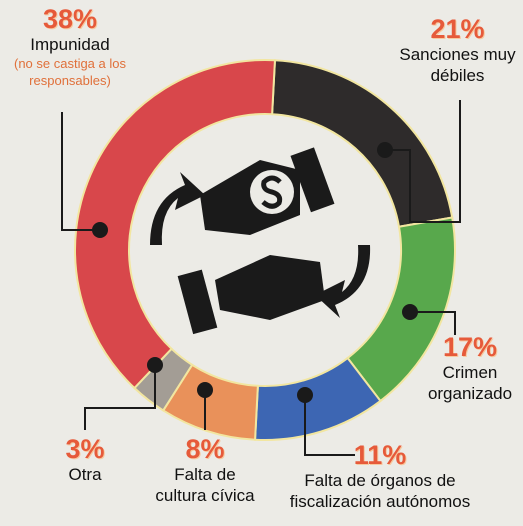 The width and height of the screenshot is (523, 526). What do you see at coordinates (205, 485) in the screenshot?
I see `category-label: Falta de cultura cívica` at bounding box center [205, 485].